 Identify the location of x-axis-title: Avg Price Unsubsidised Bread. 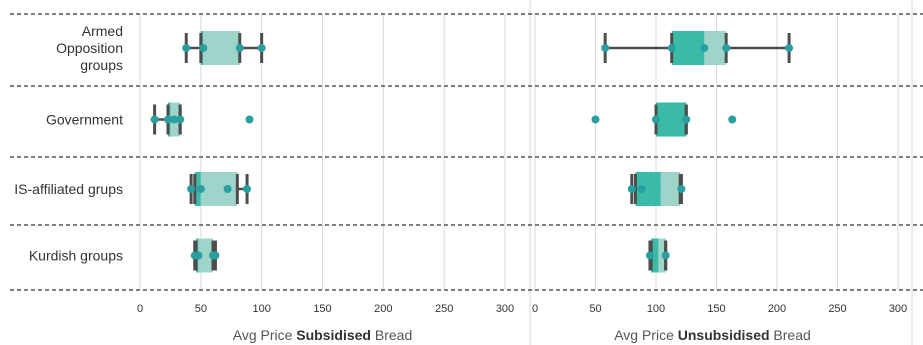
(712, 335).